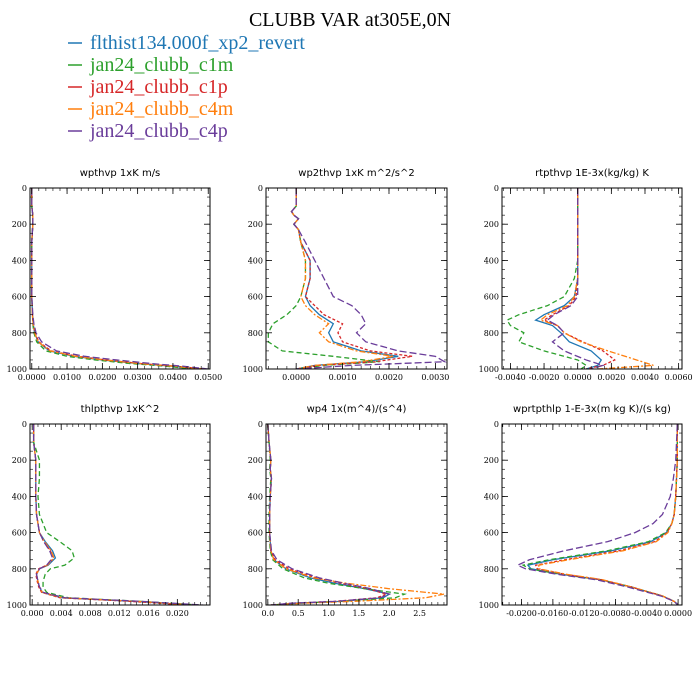 This screenshot has height=700, width=700. What do you see at coordinates (350, 20) in the screenshot?
I see `figure-title: CLUBB VAR at305E,0N` at bounding box center [350, 20].